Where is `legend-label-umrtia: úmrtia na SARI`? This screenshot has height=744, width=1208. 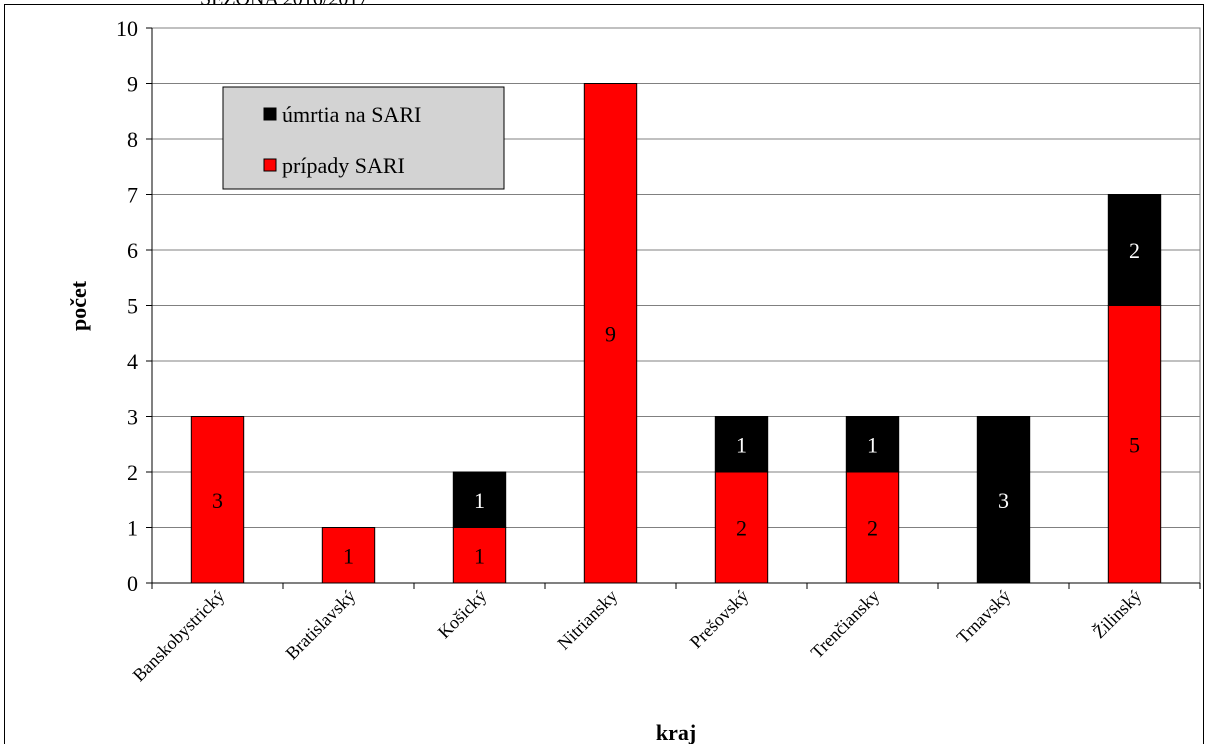 legend-label-umrtia: úmrtia na SARI is located at coordinates (351, 114).